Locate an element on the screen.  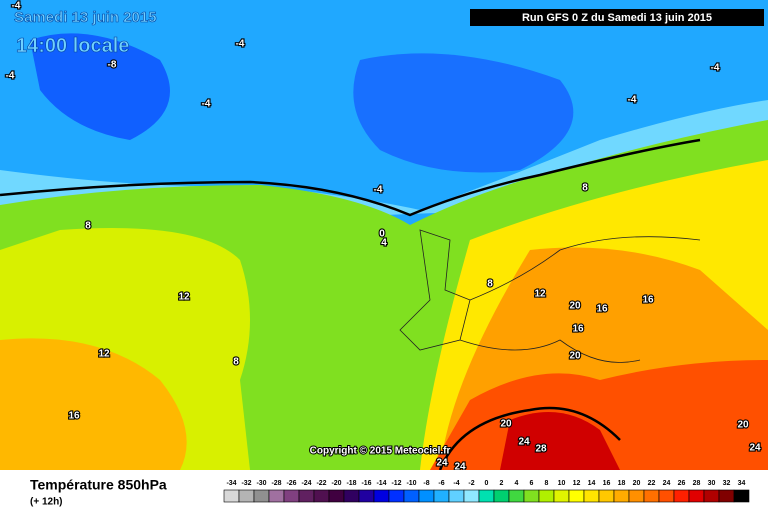
scale-label: -4 is located at coordinates (456, 483).